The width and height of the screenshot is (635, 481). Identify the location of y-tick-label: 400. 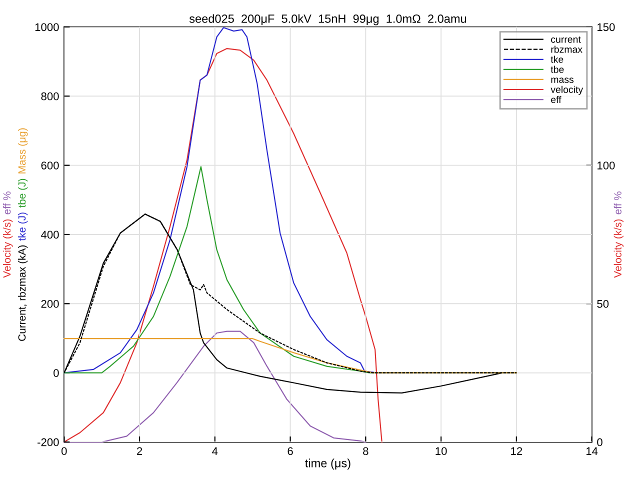
(49, 234).